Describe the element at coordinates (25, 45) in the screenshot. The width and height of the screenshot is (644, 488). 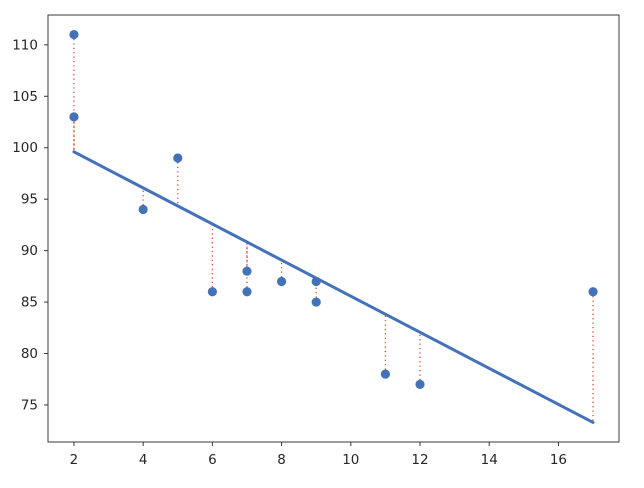
I see `y-tick-label: 110` at that location.